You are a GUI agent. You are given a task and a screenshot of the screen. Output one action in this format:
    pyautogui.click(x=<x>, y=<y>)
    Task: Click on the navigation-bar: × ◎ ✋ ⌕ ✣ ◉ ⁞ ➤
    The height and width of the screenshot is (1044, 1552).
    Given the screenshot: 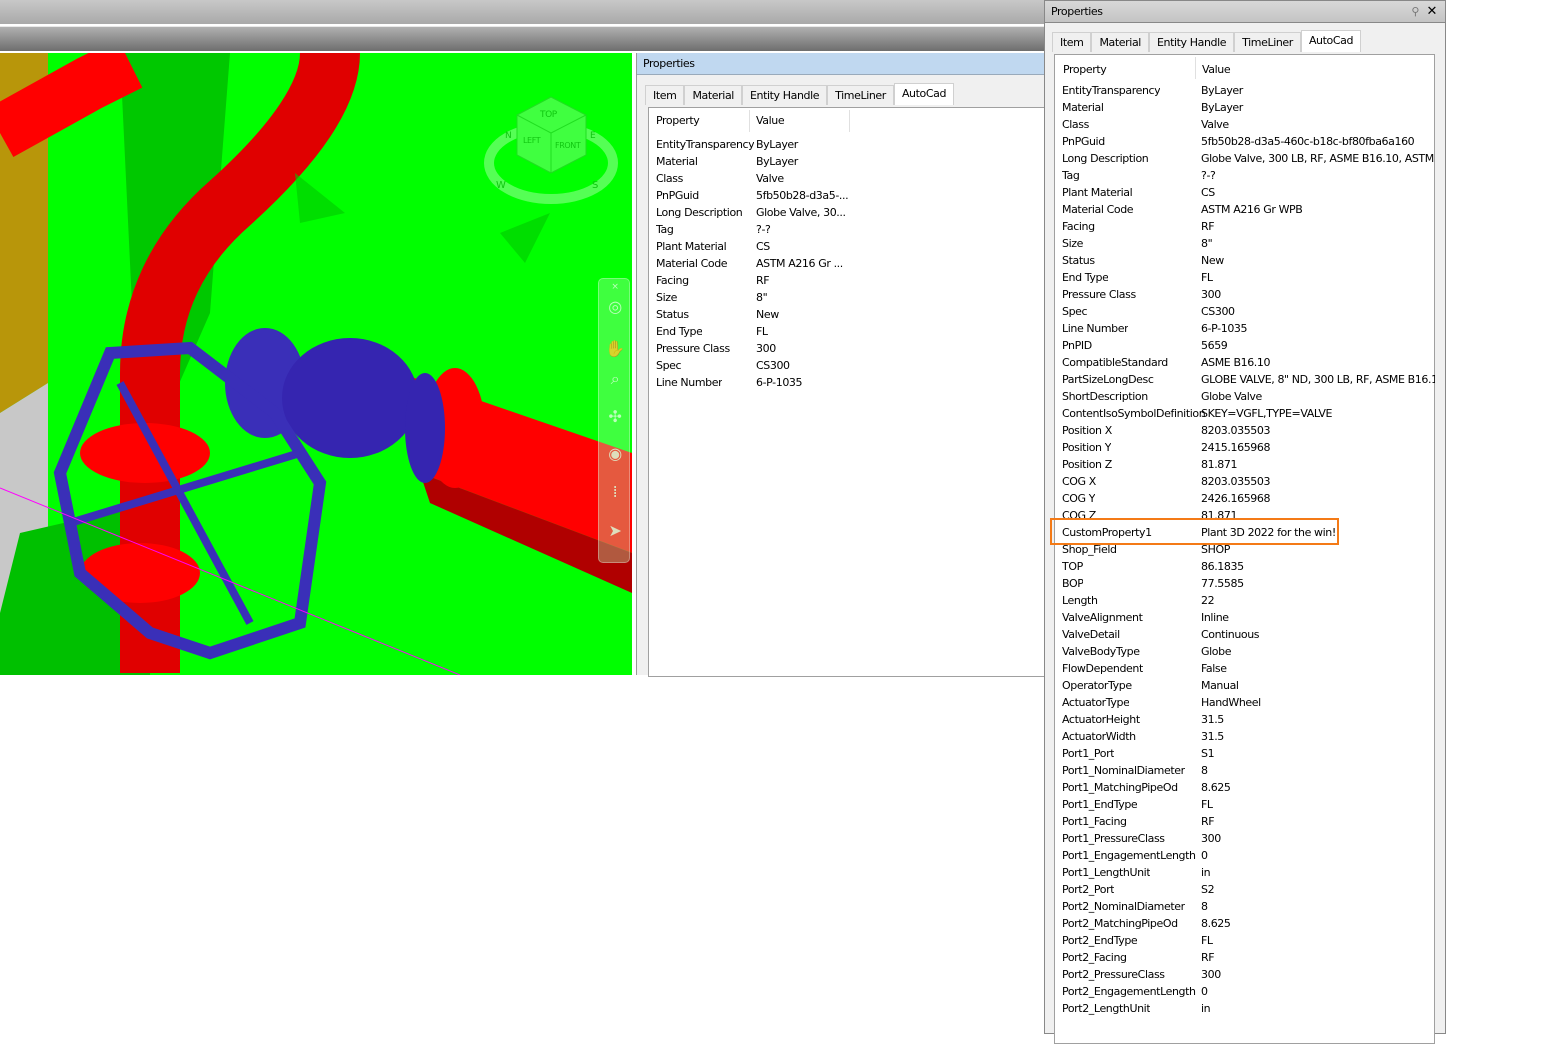 What is the action you would take?
    pyautogui.click(x=614, y=420)
    